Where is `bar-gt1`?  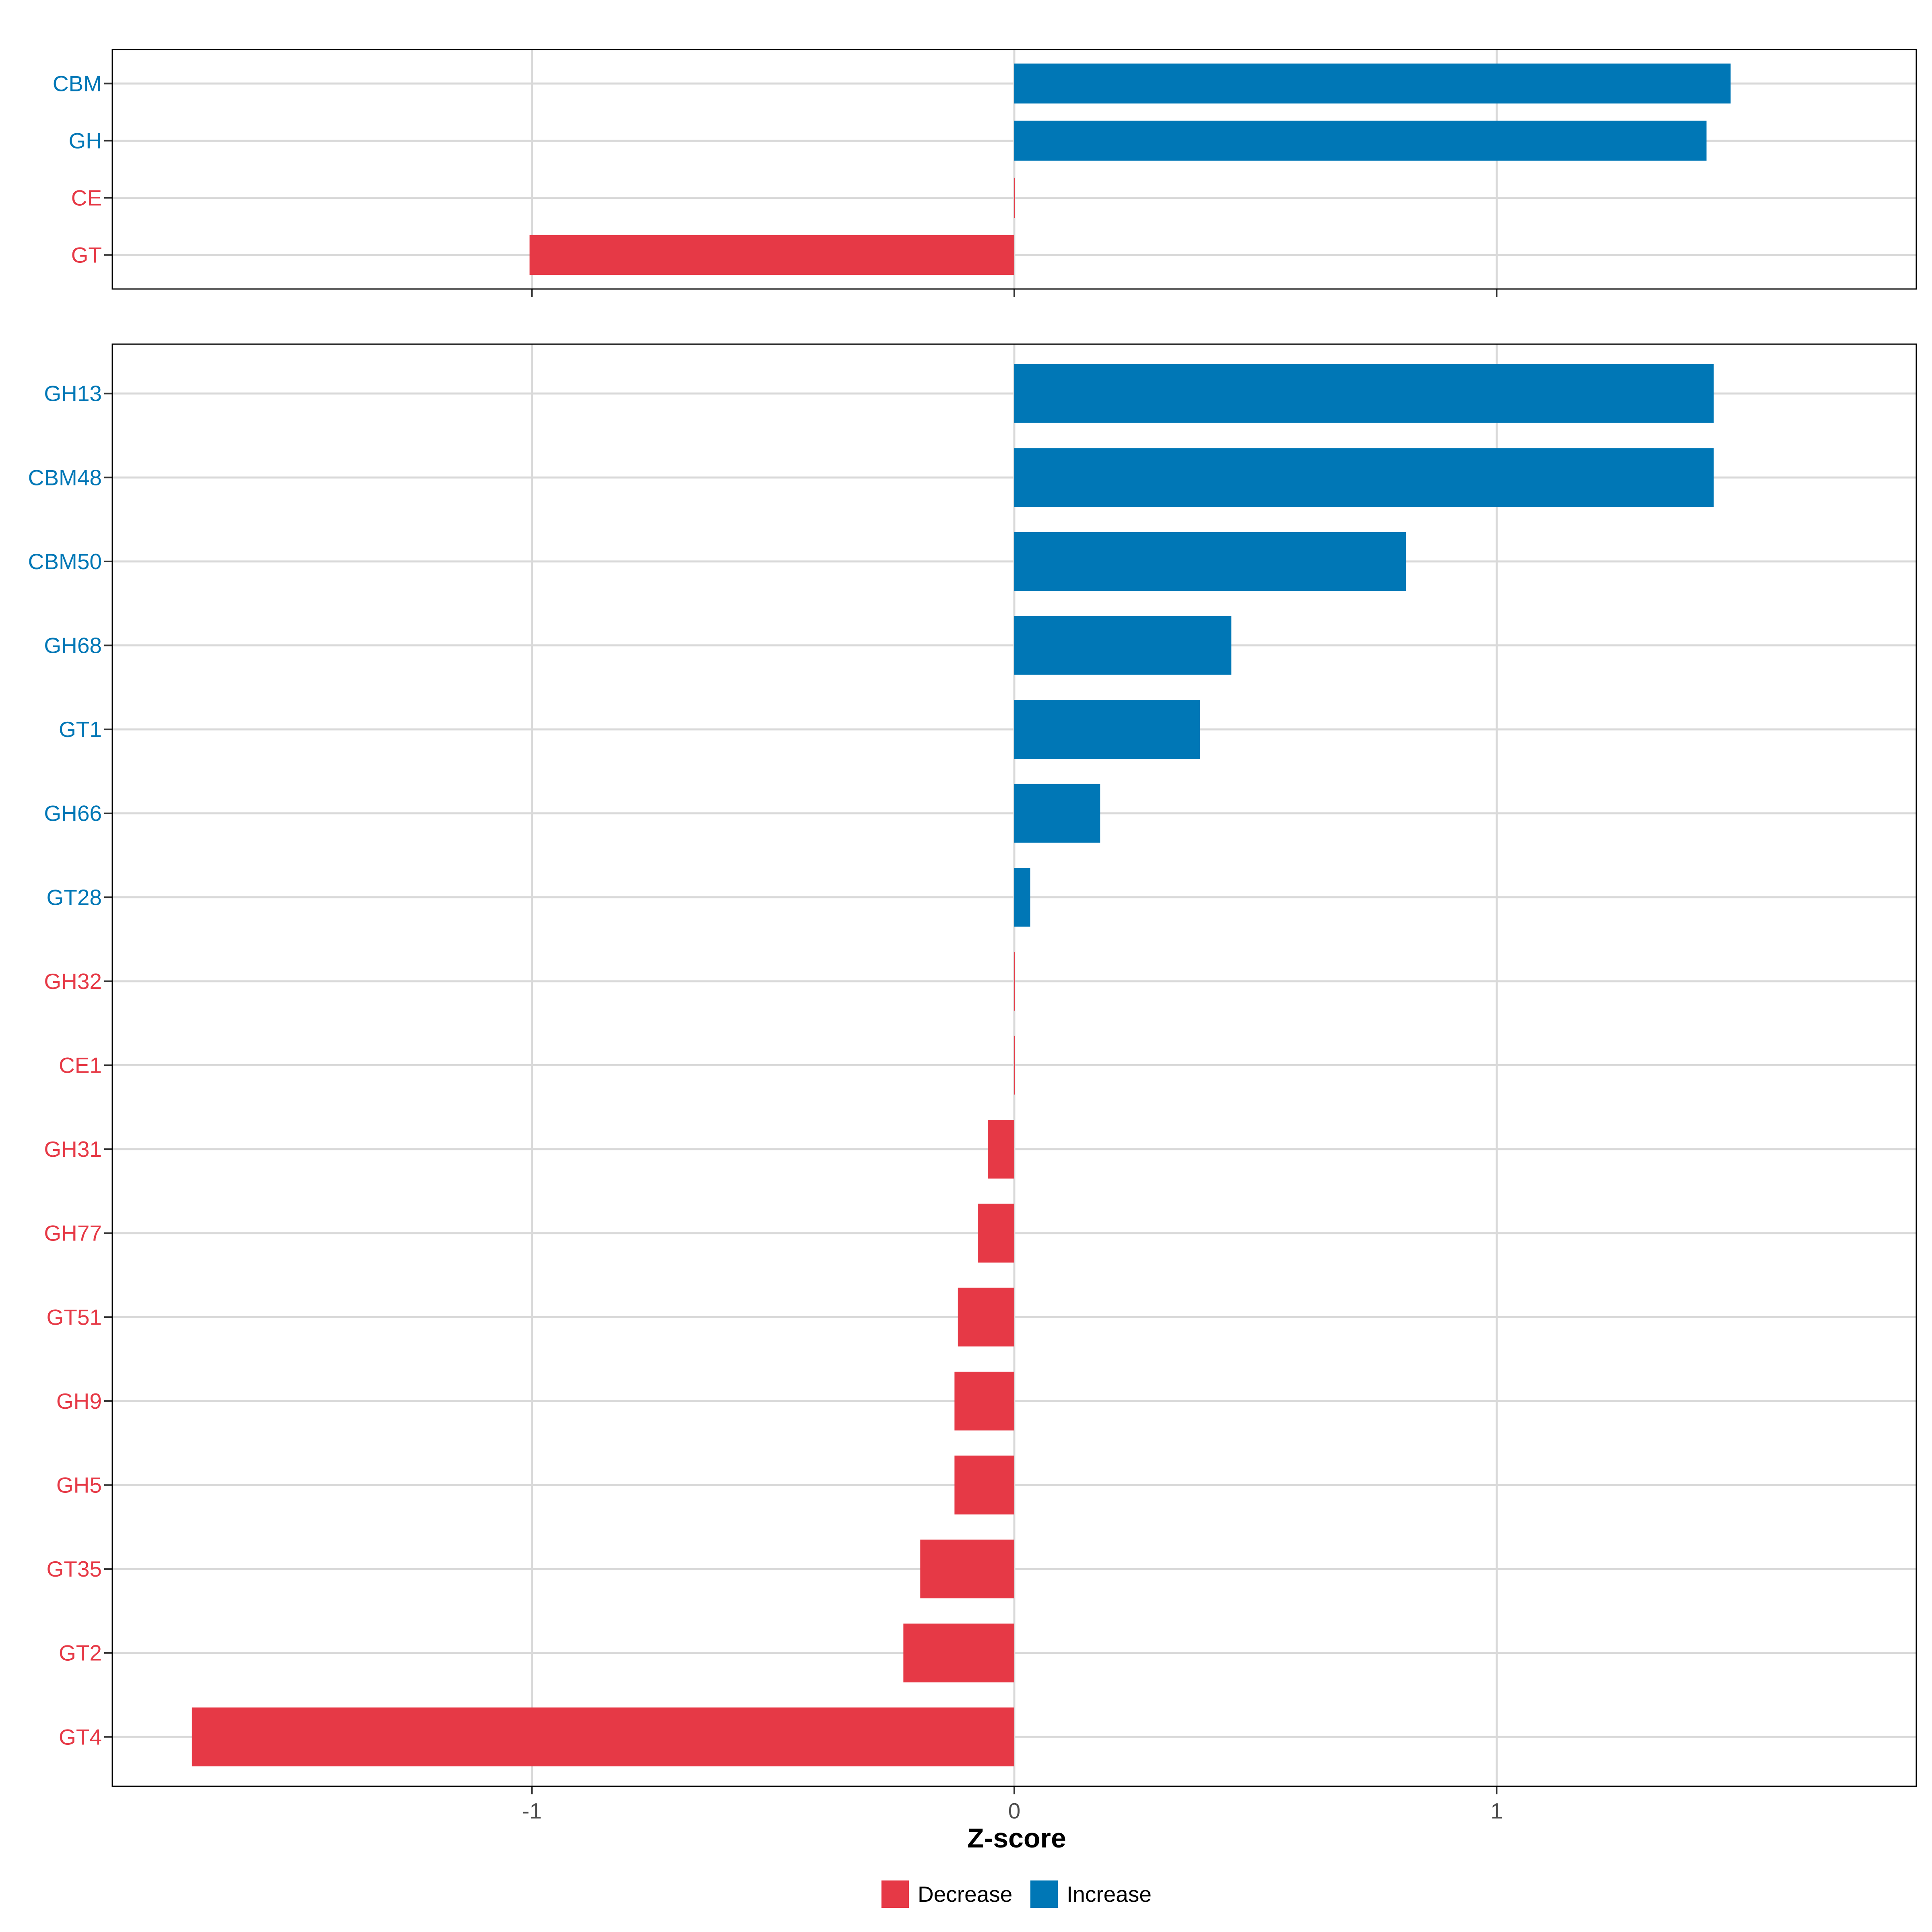
bar-gt1 is located at coordinates (1107, 729).